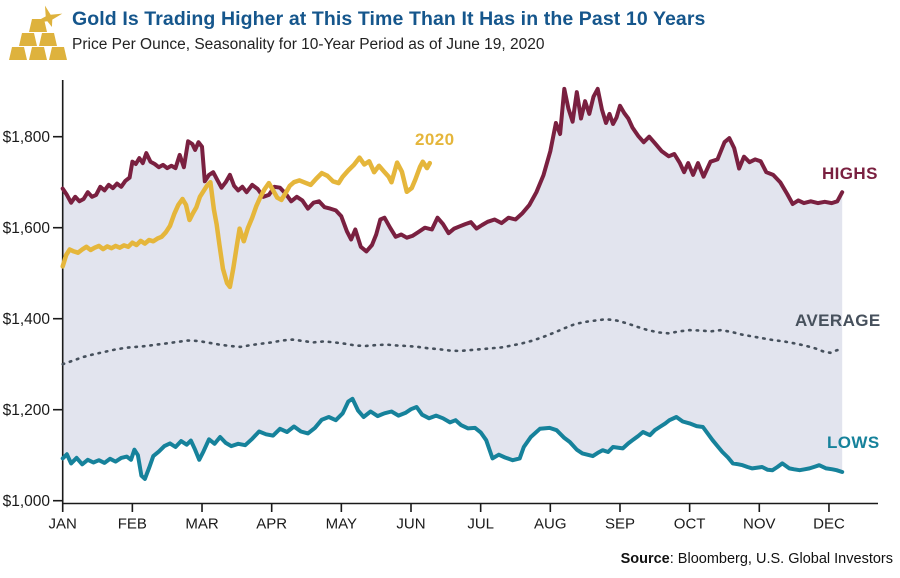  Describe the element at coordinates (781, 559) in the screenshot. I see `source-text: : Bloomberg, U.S. Global Investors` at that location.